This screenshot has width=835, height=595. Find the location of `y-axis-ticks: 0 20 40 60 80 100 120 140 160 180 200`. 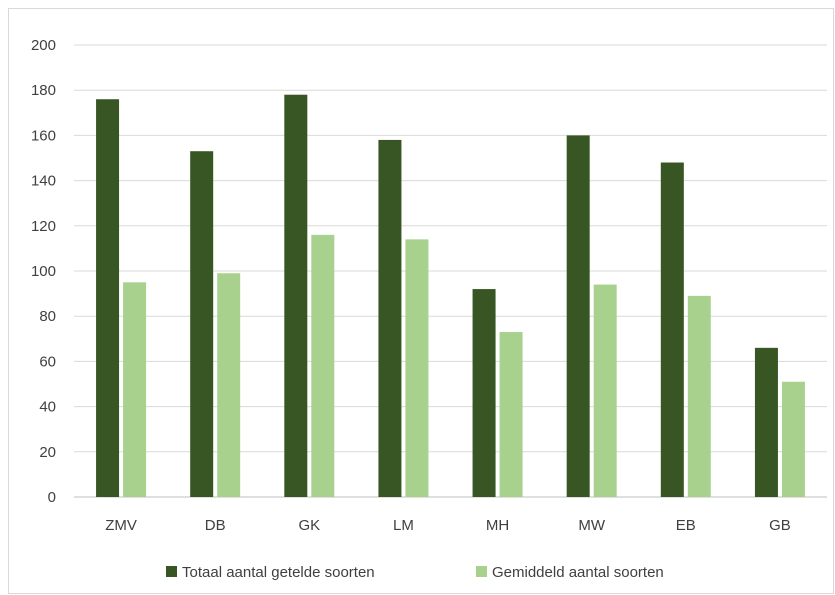

y-axis-ticks: 0 20 40 60 80 100 120 140 160 180 200 is located at coordinates (43, 271).